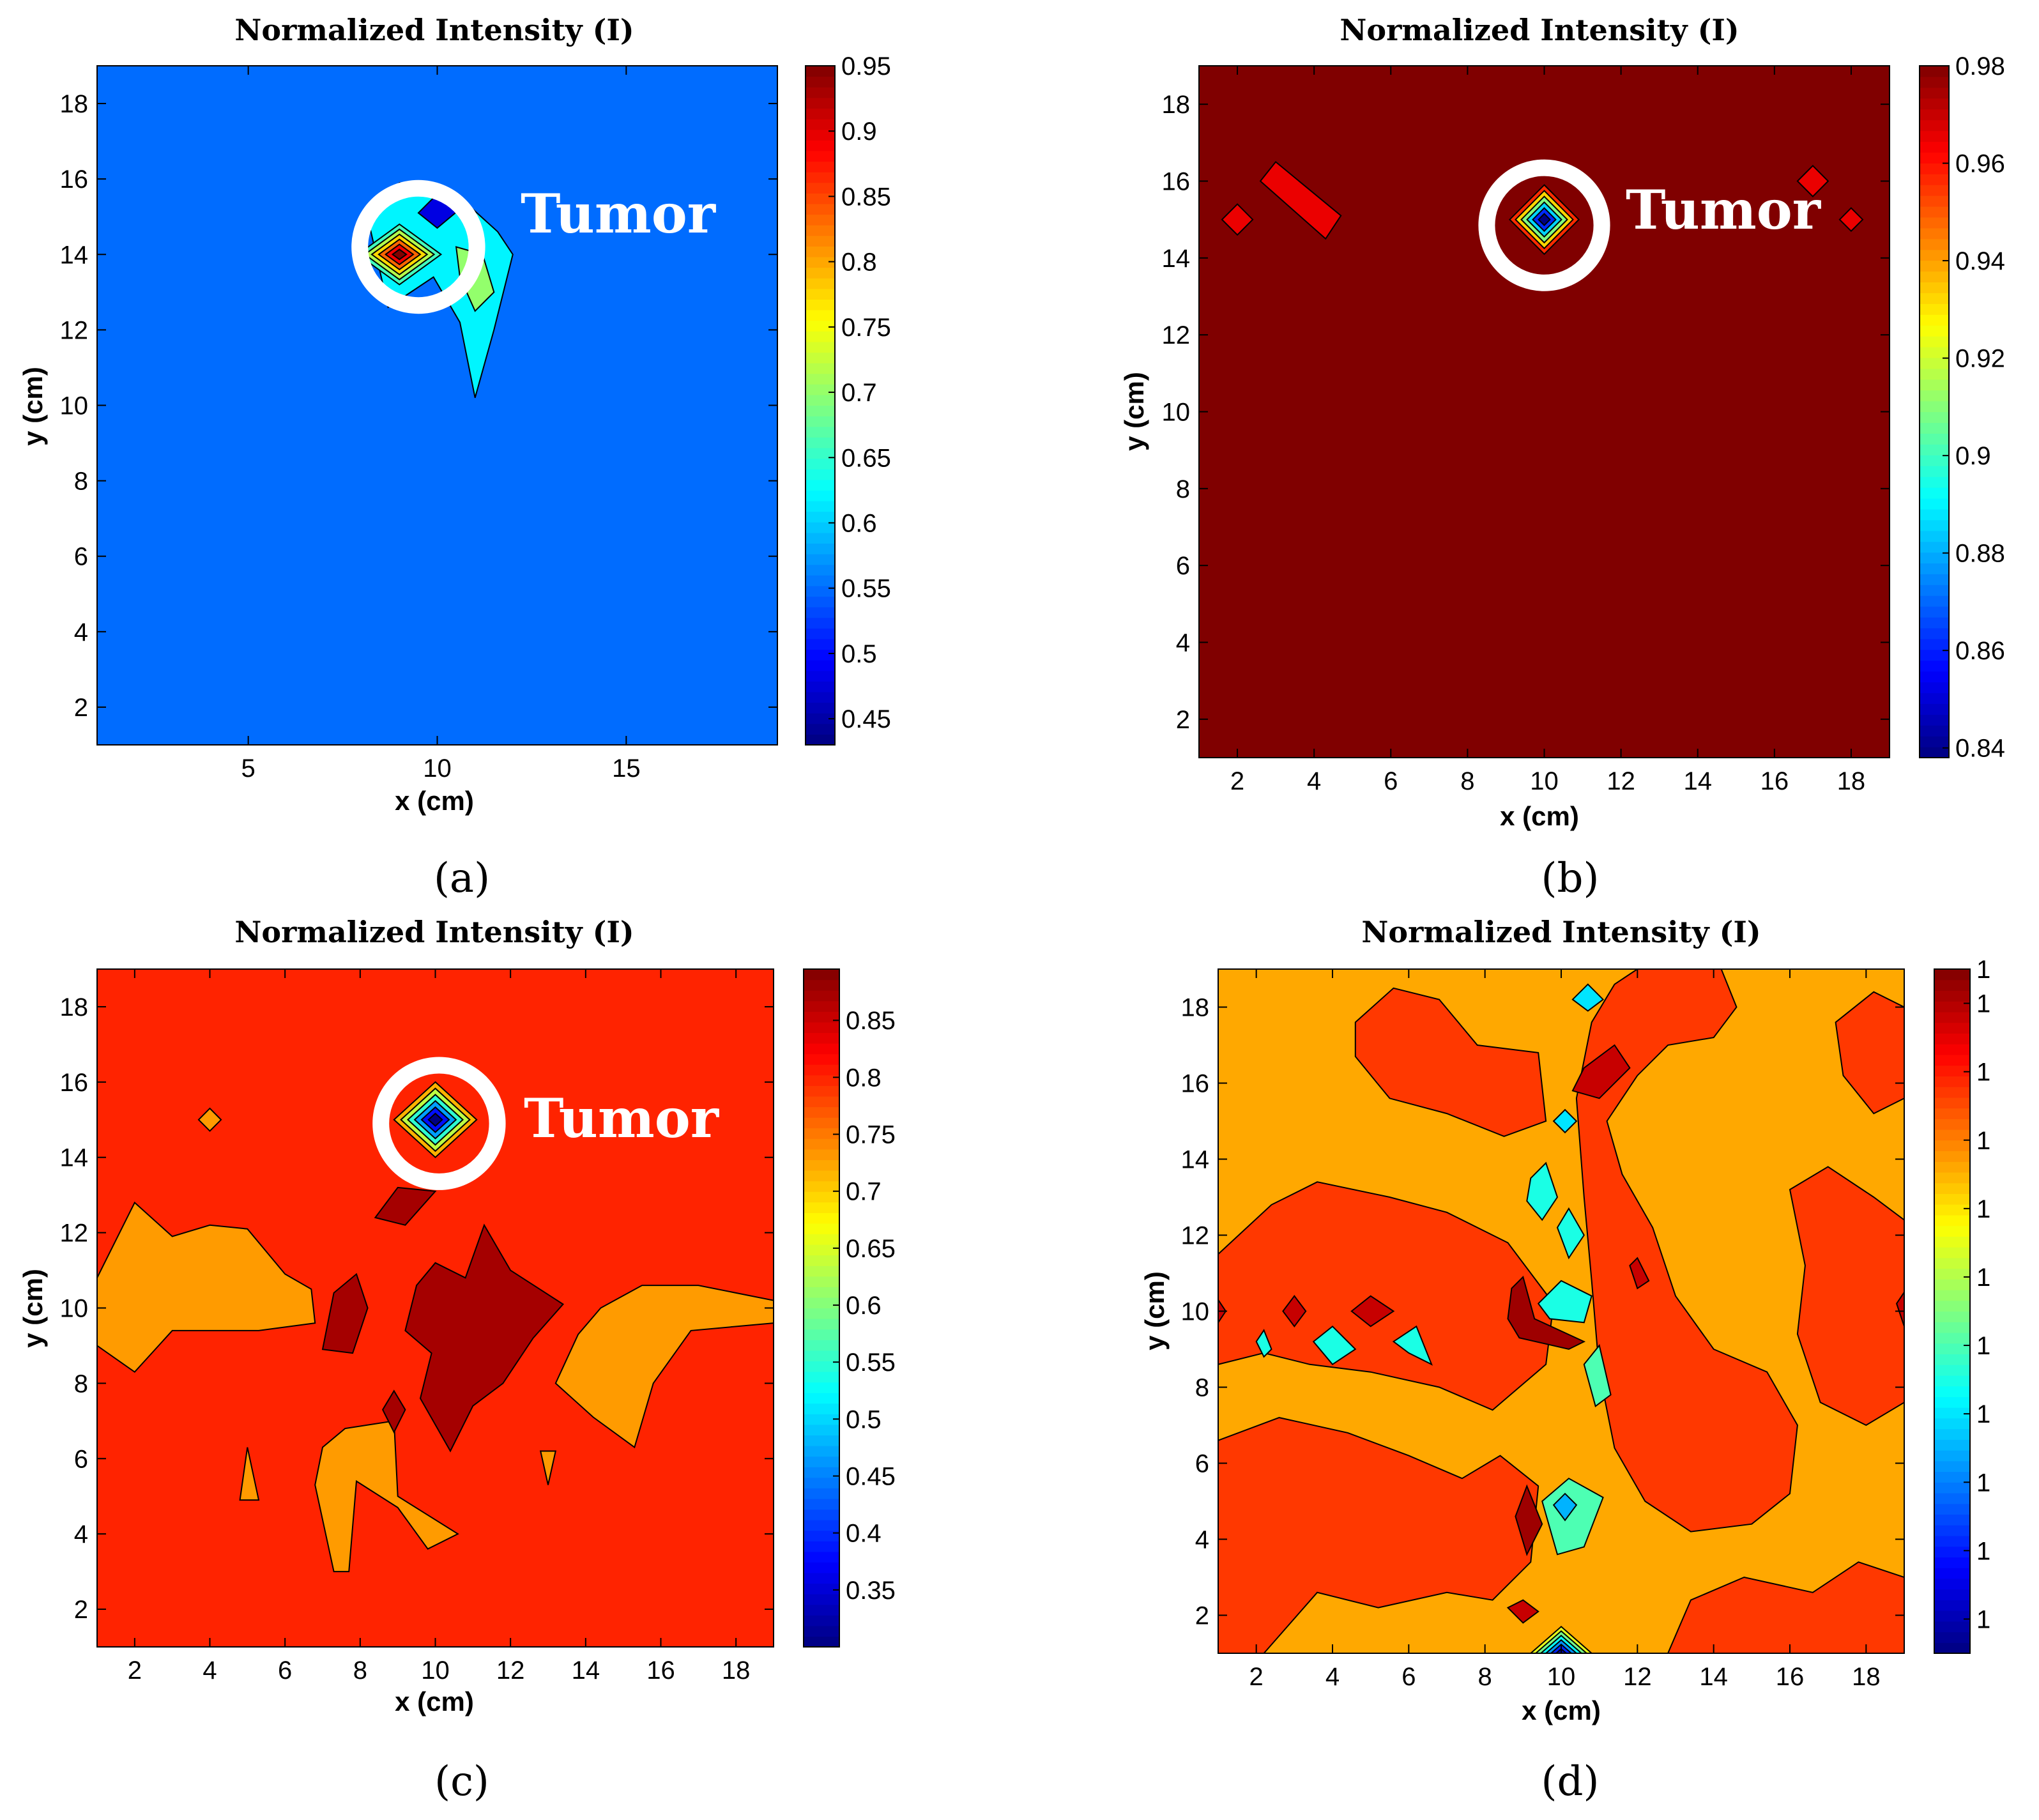 The width and height of the screenshot is (2039, 1820). Describe the element at coordinates (871, 1477) in the screenshot. I see `panel-c-colorbar-tick-label: 0.45` at that location.